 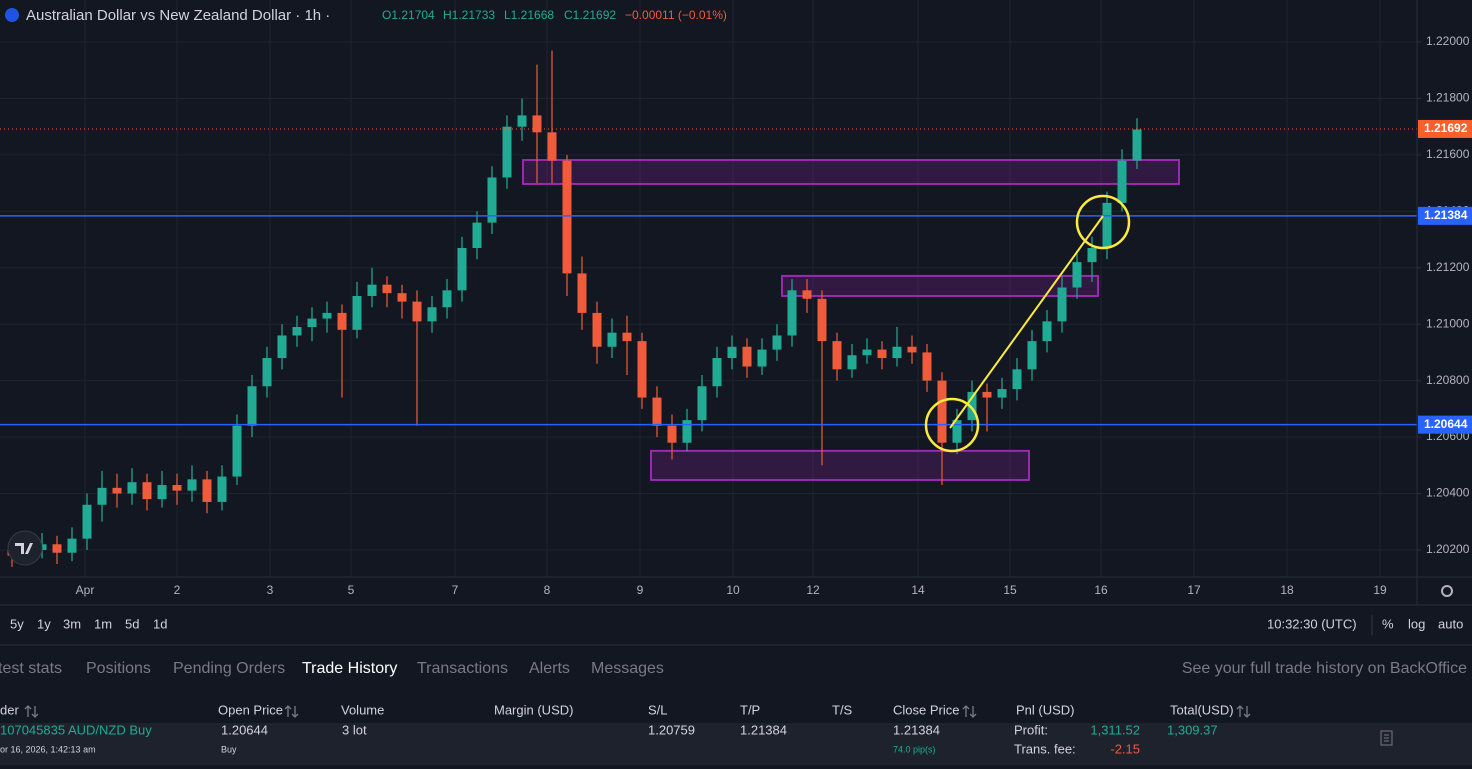 What do you see at coordinates (250, 709) in the screenshot?
I see `column-header: Open Price` at bounding box center [250, 709].